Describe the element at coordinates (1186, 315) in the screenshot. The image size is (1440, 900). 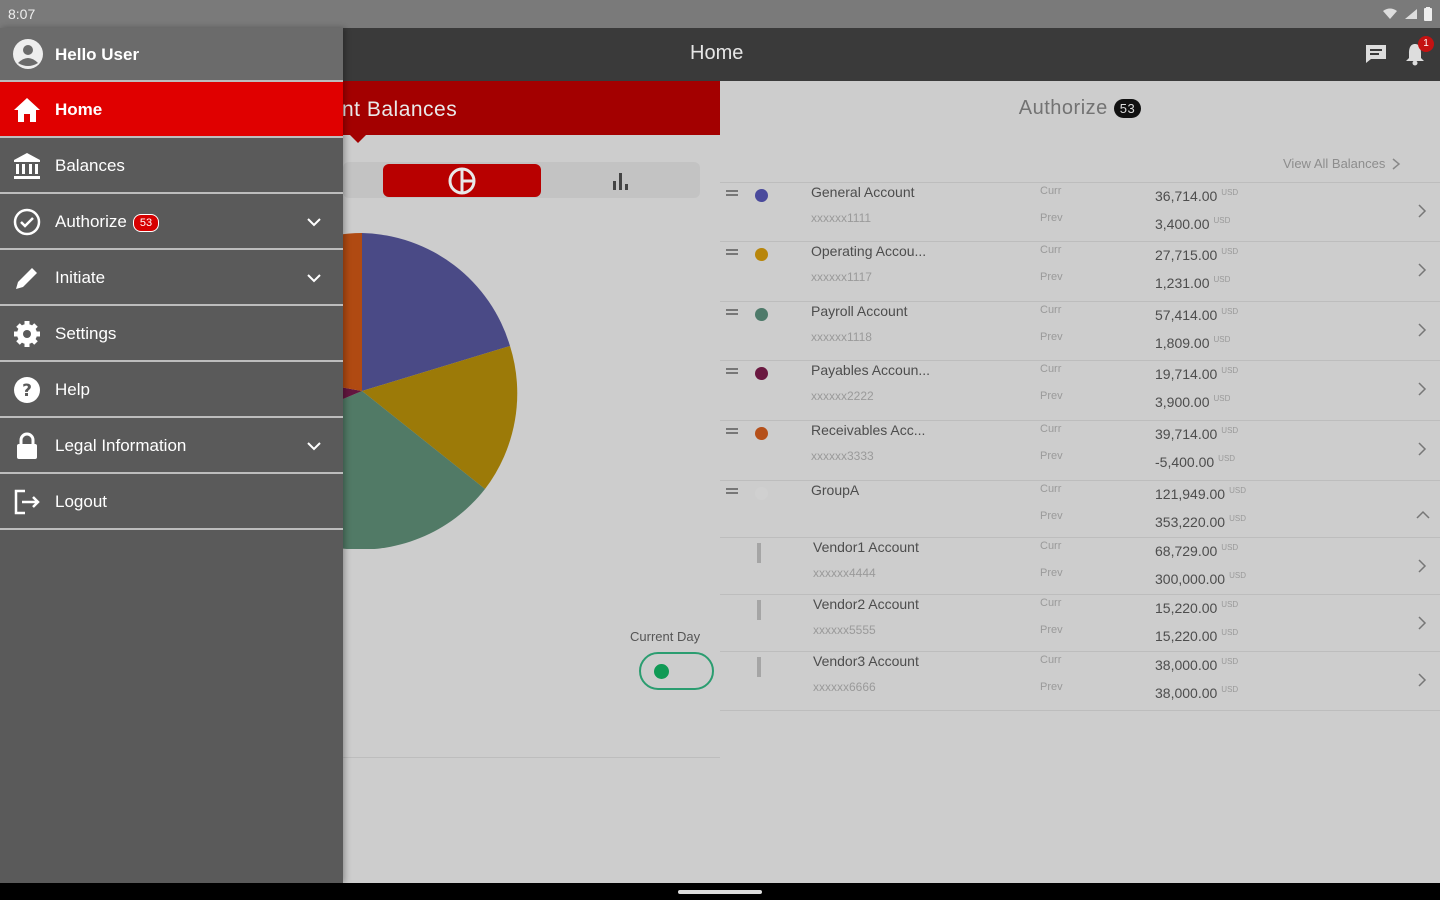
I see `curr-amount: 57,414.00` at that location.